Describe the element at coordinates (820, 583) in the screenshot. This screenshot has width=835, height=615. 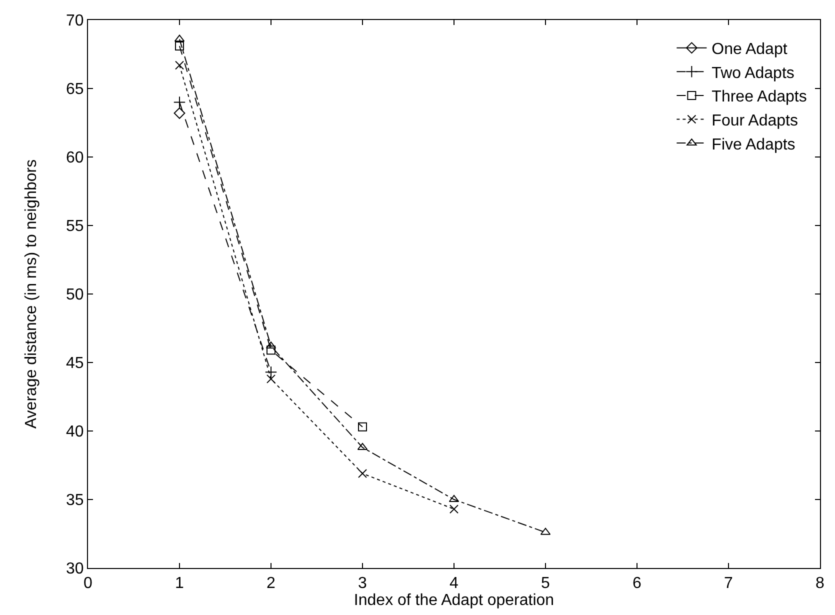
I see `x-tick-label: 8` at that location.